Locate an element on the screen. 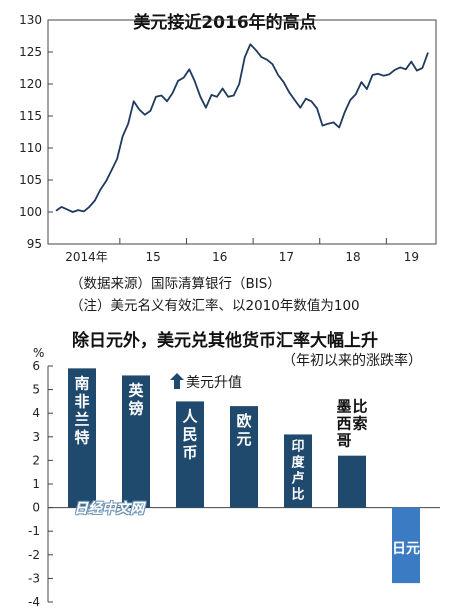 The width and height of the screenshot is (450, 616). y-tick-label: -1 is located at coordinates (34, 531).